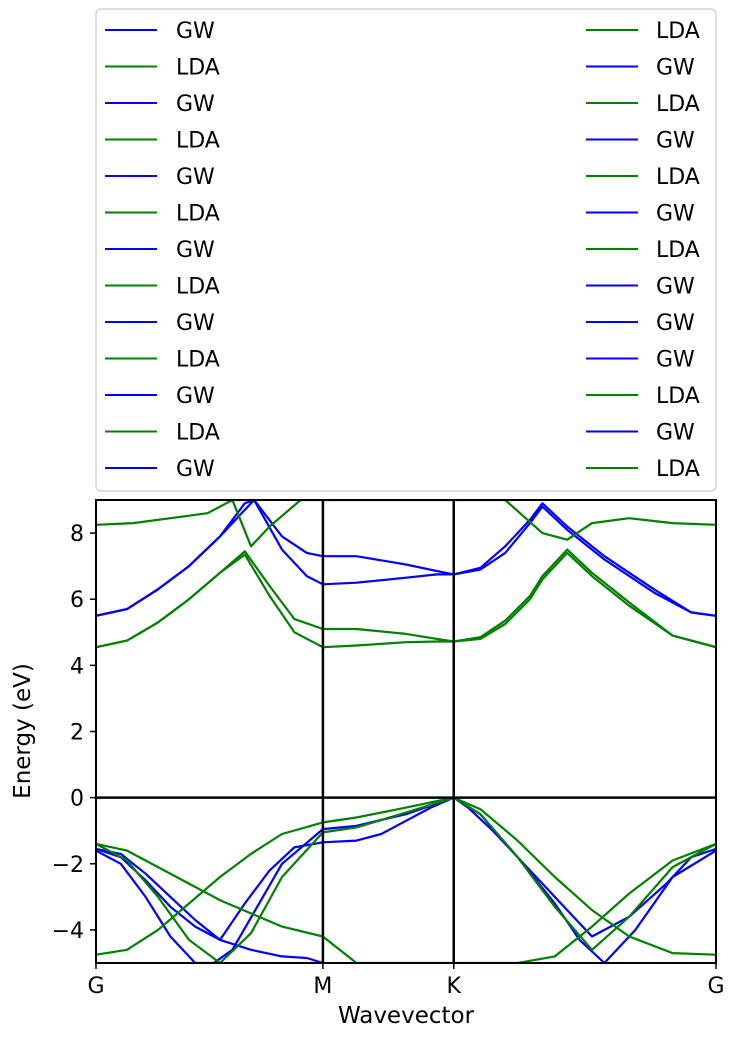  What do you see at coordinates (68, 865) in the screenshot?
I see `y-tick-label: −2` at bounding box center [68, 865].